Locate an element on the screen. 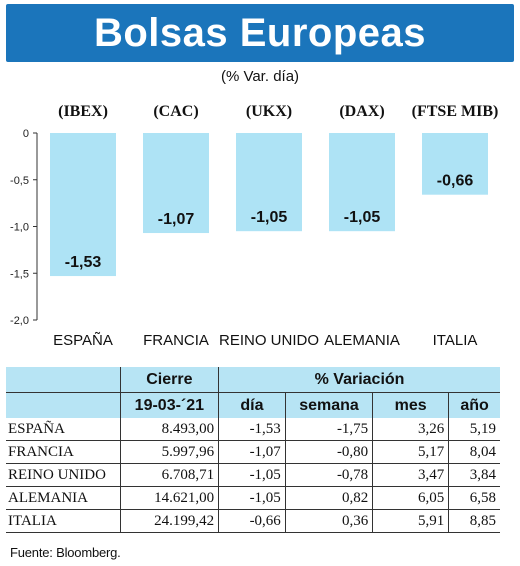 This screenshot has height=566, width=520. row-ano: 6,58 is located at coordinates (474, 498).